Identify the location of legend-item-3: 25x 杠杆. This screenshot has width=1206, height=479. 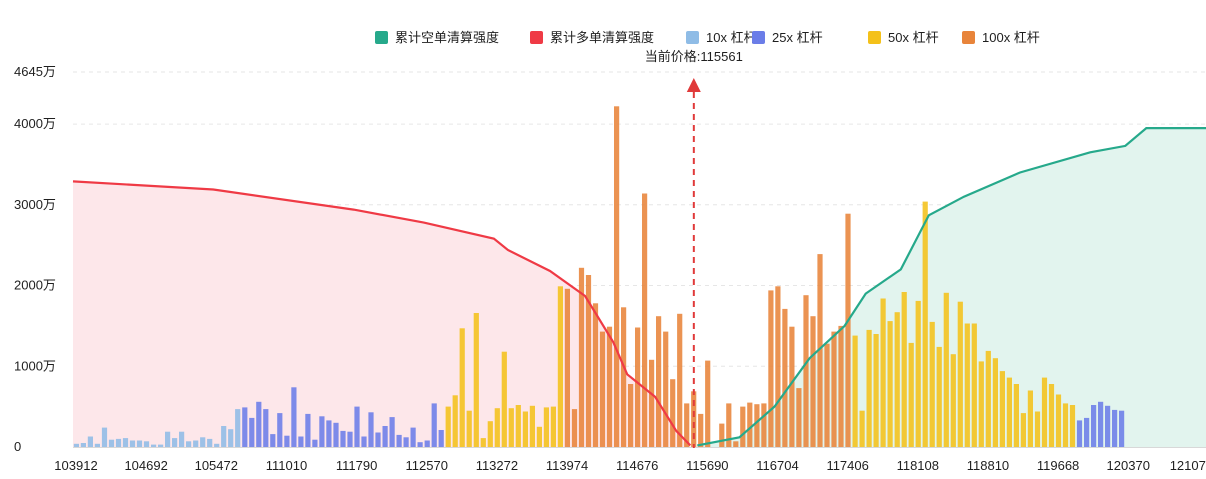
(787, 37).